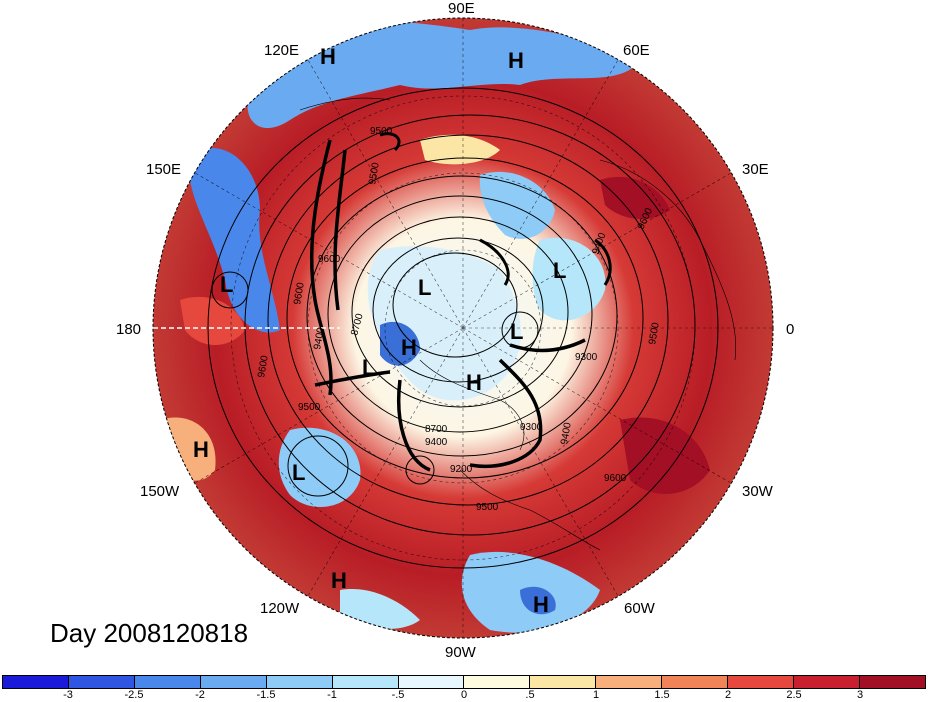 The width and height of the screenshot is (928, 702). I want to click on lon-label-60w: 60W, so click(640, 608).